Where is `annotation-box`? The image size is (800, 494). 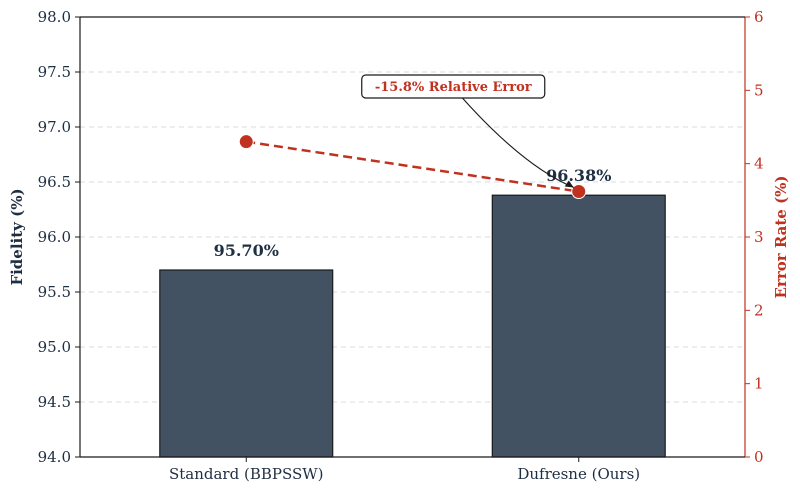 annotation-box is located at coordinates (453, 86).